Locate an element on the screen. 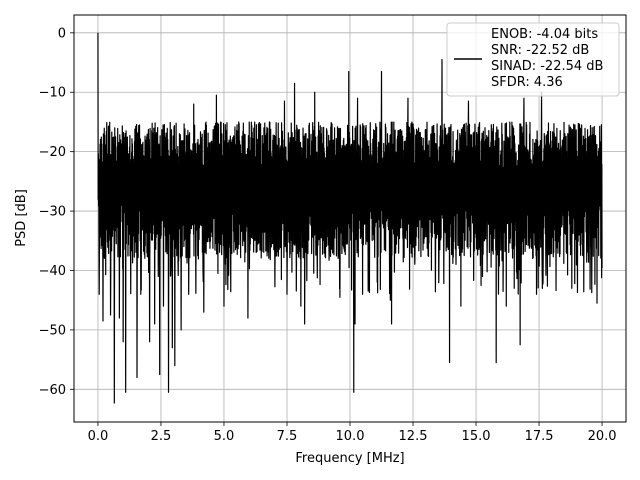 The width and height of the screenshot is (640, 480). y-tick-label: −10 is located at coordinates (52, 93).